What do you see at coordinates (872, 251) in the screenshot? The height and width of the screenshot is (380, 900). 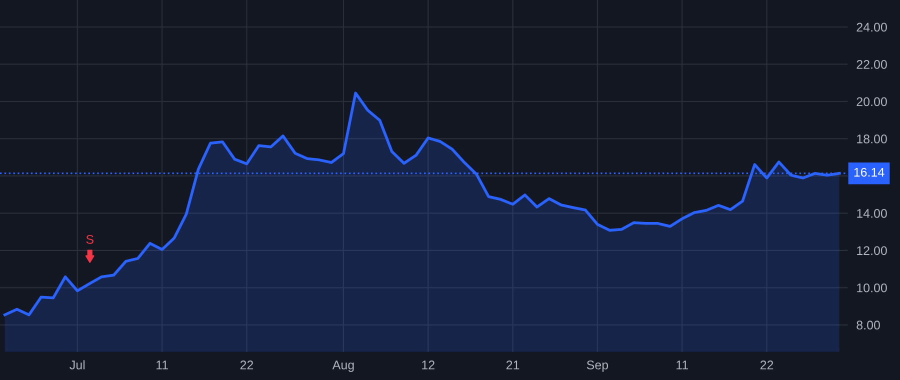 I see `y-tick-label: 12.00` at bounding box center [872, 251].